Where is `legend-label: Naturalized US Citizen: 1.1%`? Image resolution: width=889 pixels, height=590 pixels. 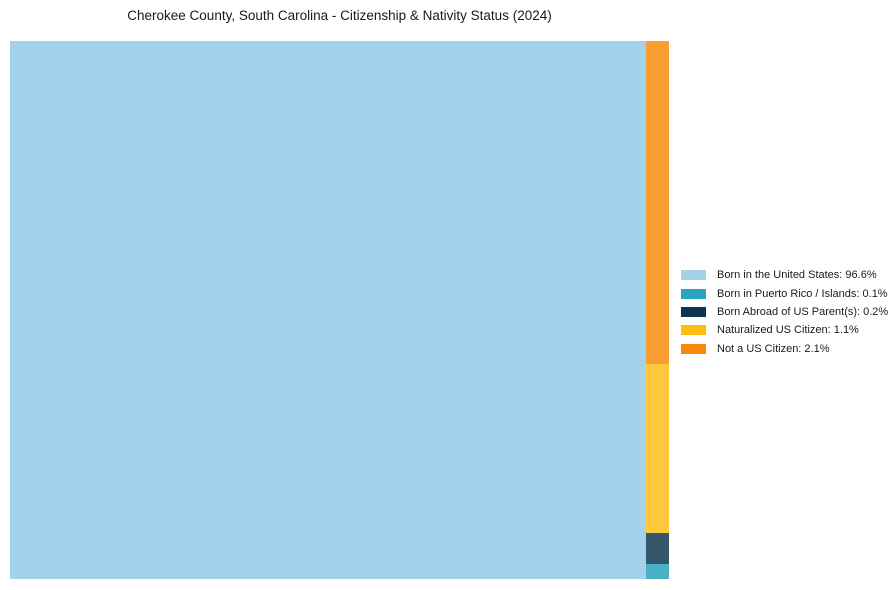 legend-label: Naturalized US Citizen: 1.1% is located at coordinates (788, 330).